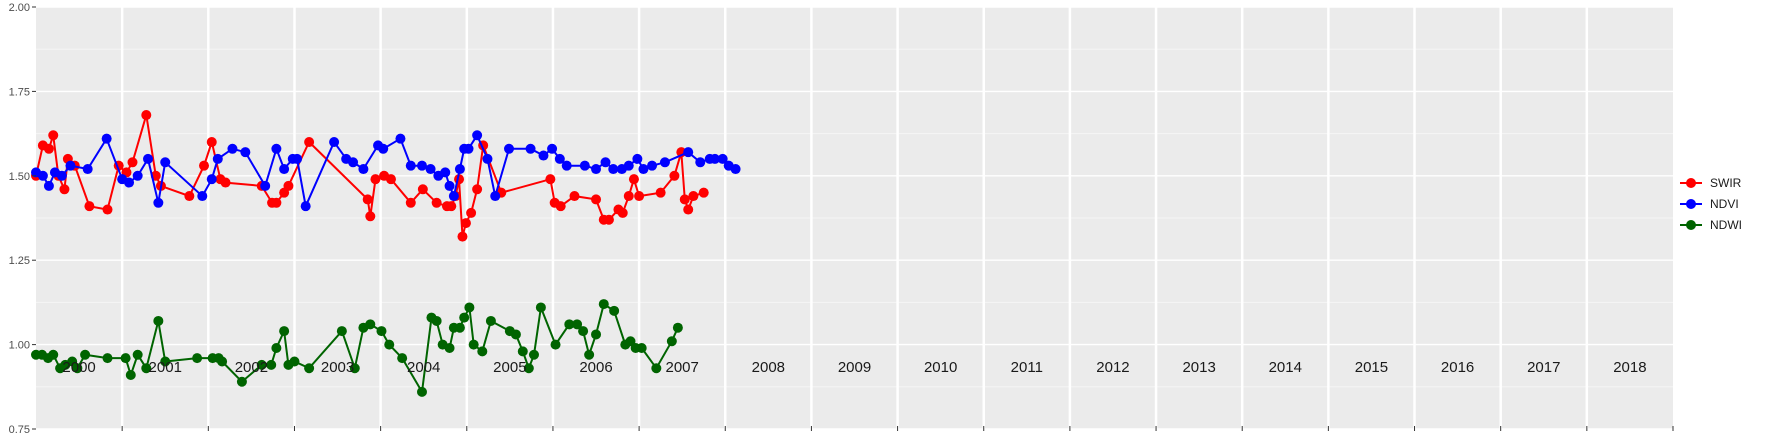 The width and height of the screenshot is (1773, 442). I want to click on legend-label-swir: SWIR, so click(1726, 183).